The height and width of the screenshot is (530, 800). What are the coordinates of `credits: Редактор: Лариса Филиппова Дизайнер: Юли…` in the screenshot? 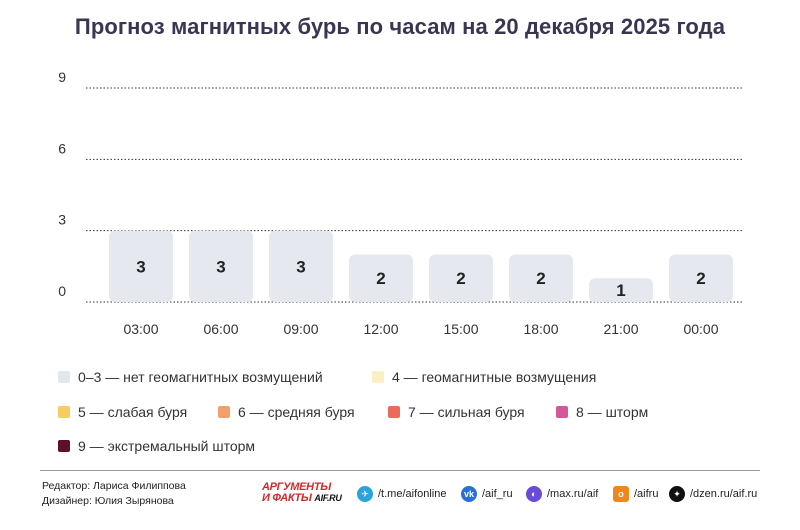 It's located at (114, 494).